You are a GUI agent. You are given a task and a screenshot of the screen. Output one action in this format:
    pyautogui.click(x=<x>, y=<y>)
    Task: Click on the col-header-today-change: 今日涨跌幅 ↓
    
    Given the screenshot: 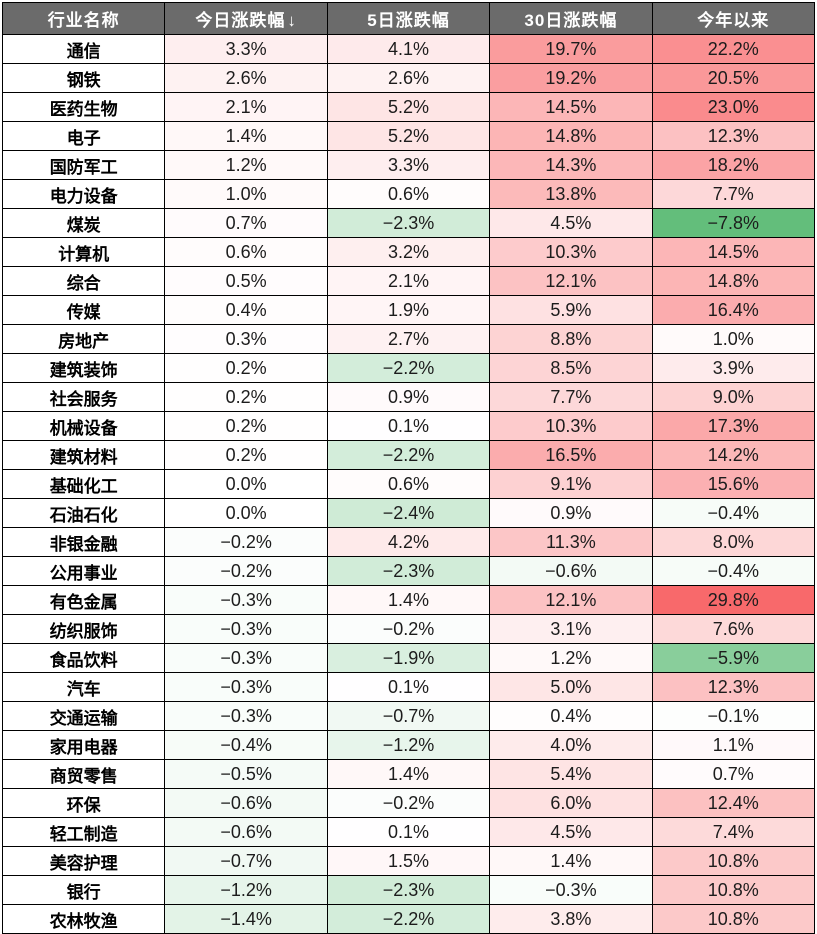 What is the action you would take?
    pyautogui.click(x=246, y=18)
    